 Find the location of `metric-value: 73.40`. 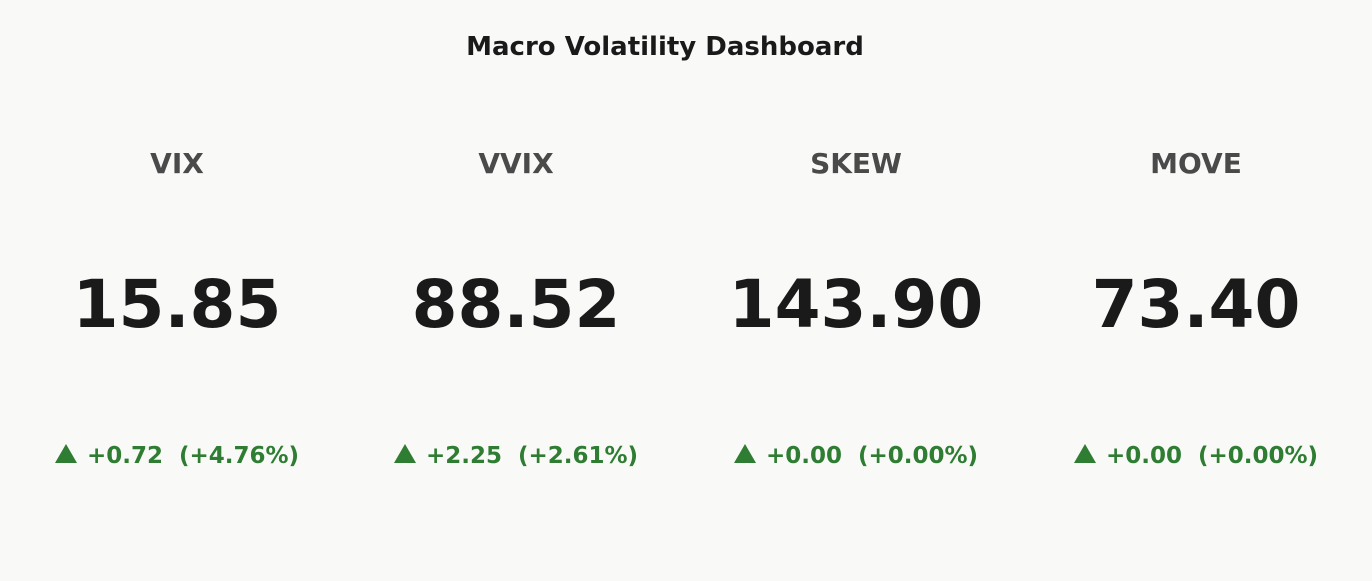

metric-value: 73.40 is located at coordinates (1196, 304).